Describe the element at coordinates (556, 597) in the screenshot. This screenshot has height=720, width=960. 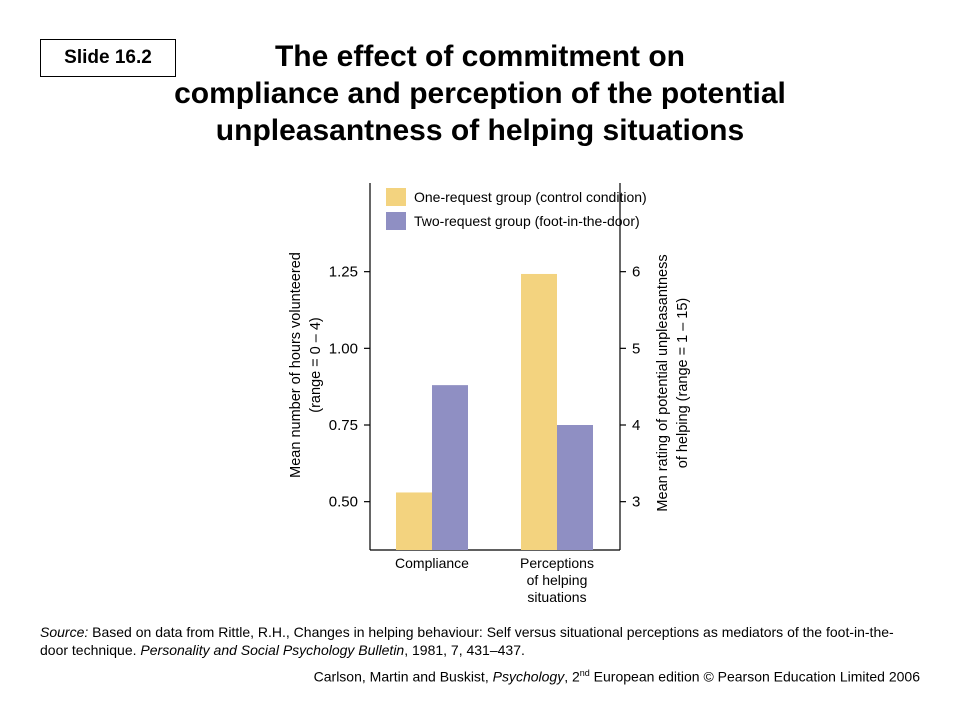
I see `category-label-line: situations` at that location.